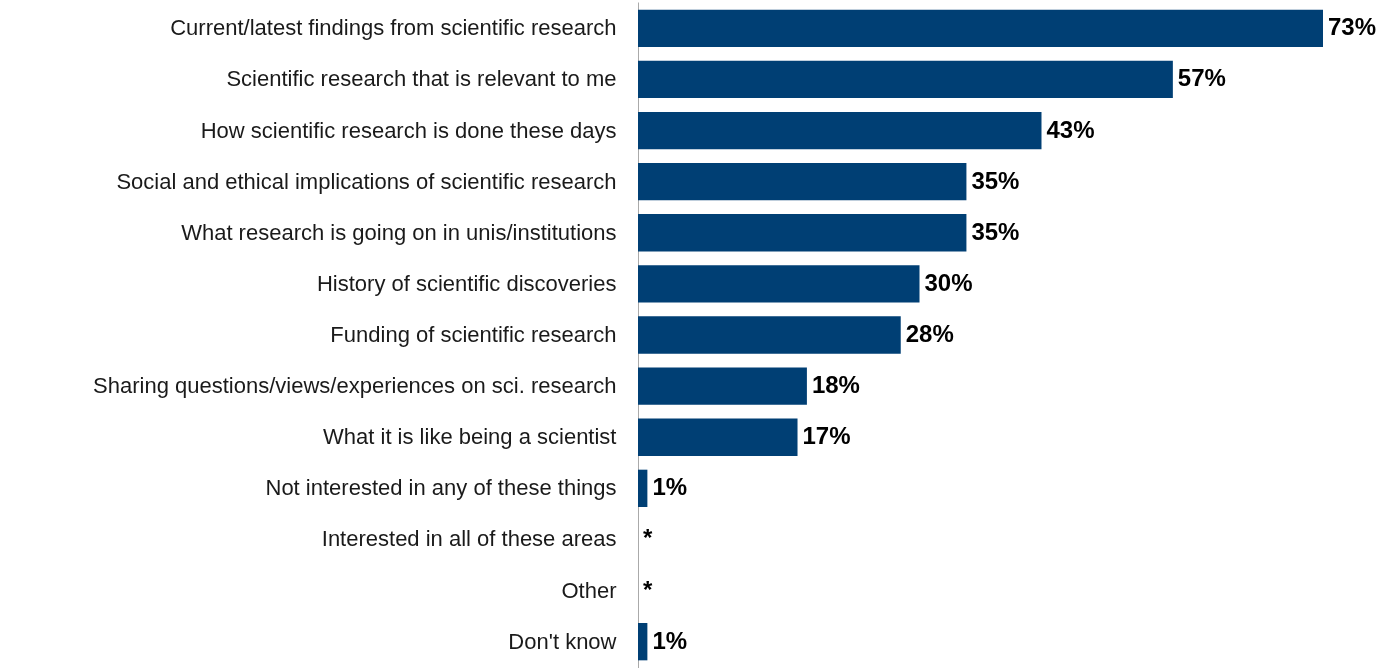 The image size is (1400, 671). What do you see at coordinates (589, 590) in the screenshot?
I see `y-tick-label: Other` at bounding box center [589, 590].